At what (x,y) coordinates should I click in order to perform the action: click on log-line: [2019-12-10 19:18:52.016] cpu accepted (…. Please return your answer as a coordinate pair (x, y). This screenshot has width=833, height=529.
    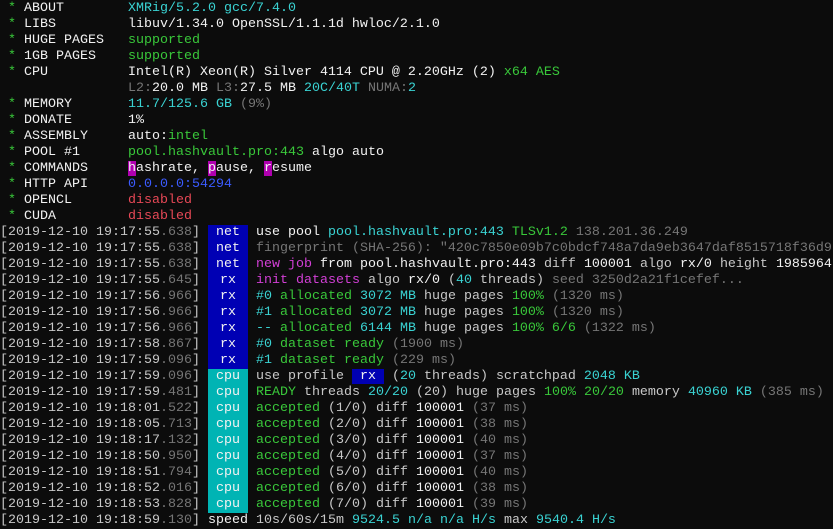
    Looking at the image, I should click on (416, 489).